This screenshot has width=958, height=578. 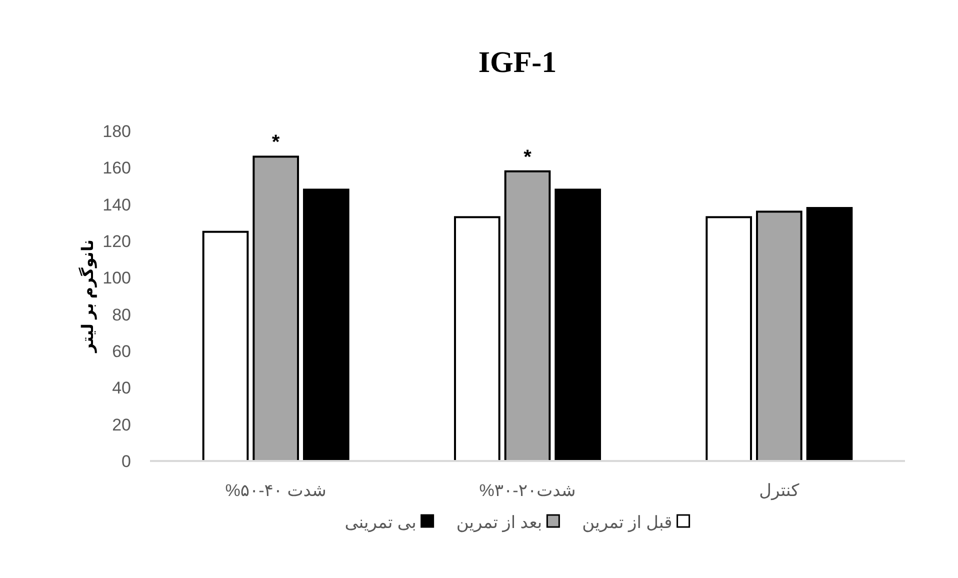 I want to click on x-tick-label: شدت ۴۰-۵۰%, so click(x=275, y=490).